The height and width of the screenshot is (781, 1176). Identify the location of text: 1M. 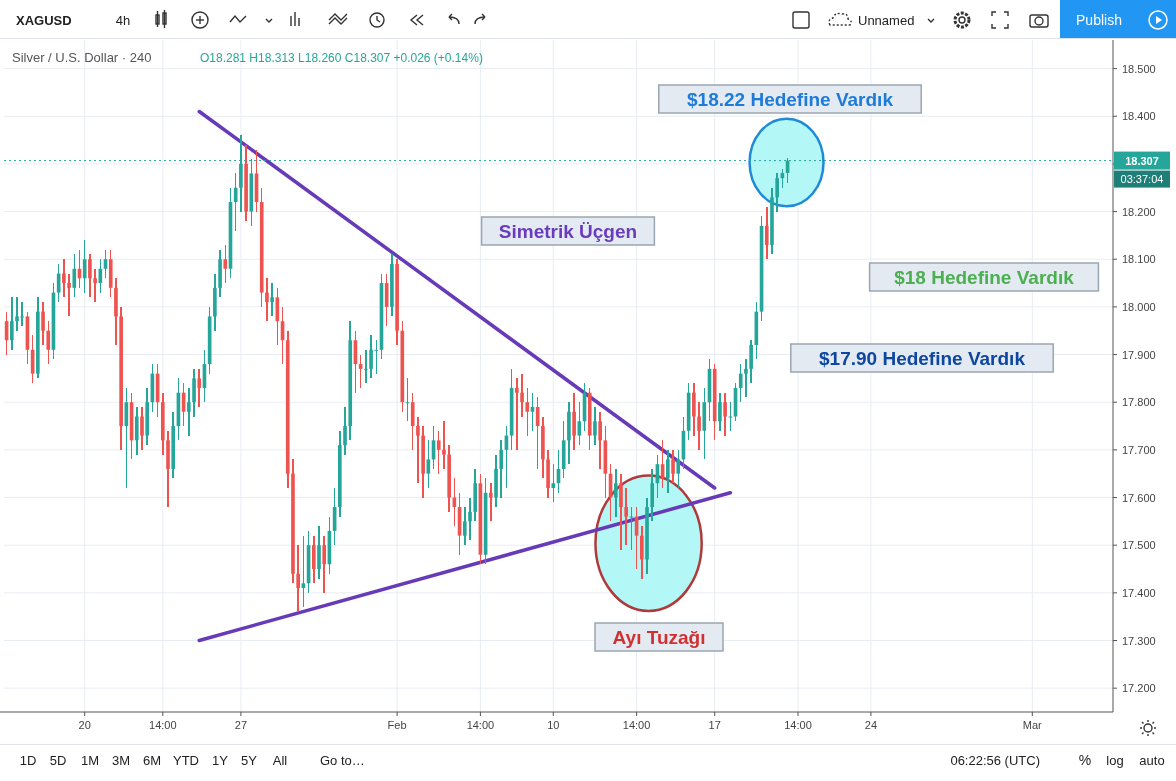
(90, 760).